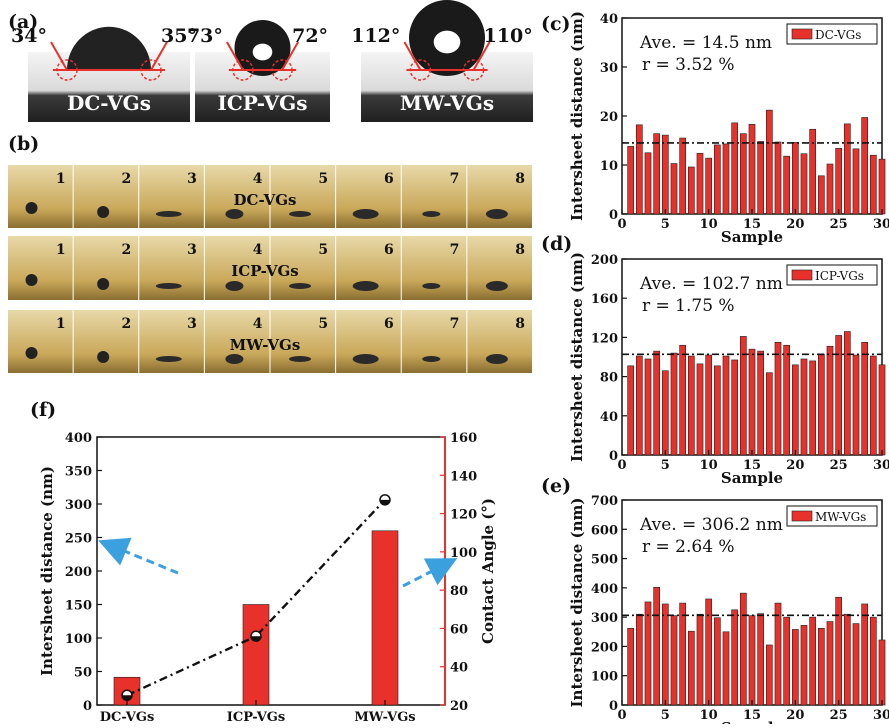 This screenshot has height=728, width=889. What do you see at coordinates (508, 36) in the screenshot?
I see `angle-right-label: 110°` at bounding box center [508, 36].